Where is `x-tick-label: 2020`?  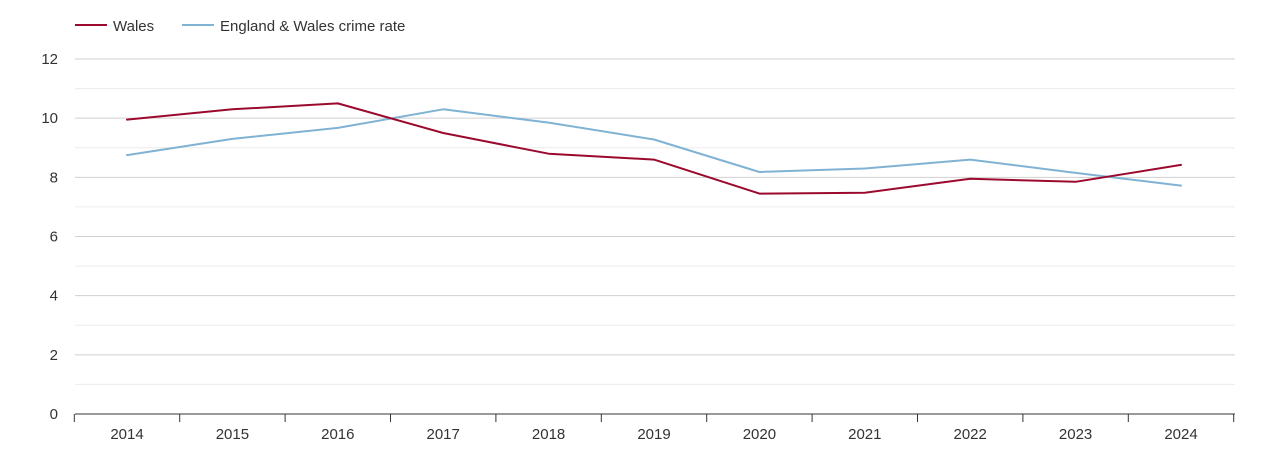 x-tick-label: 2020 is located at coordinates (759, 434).